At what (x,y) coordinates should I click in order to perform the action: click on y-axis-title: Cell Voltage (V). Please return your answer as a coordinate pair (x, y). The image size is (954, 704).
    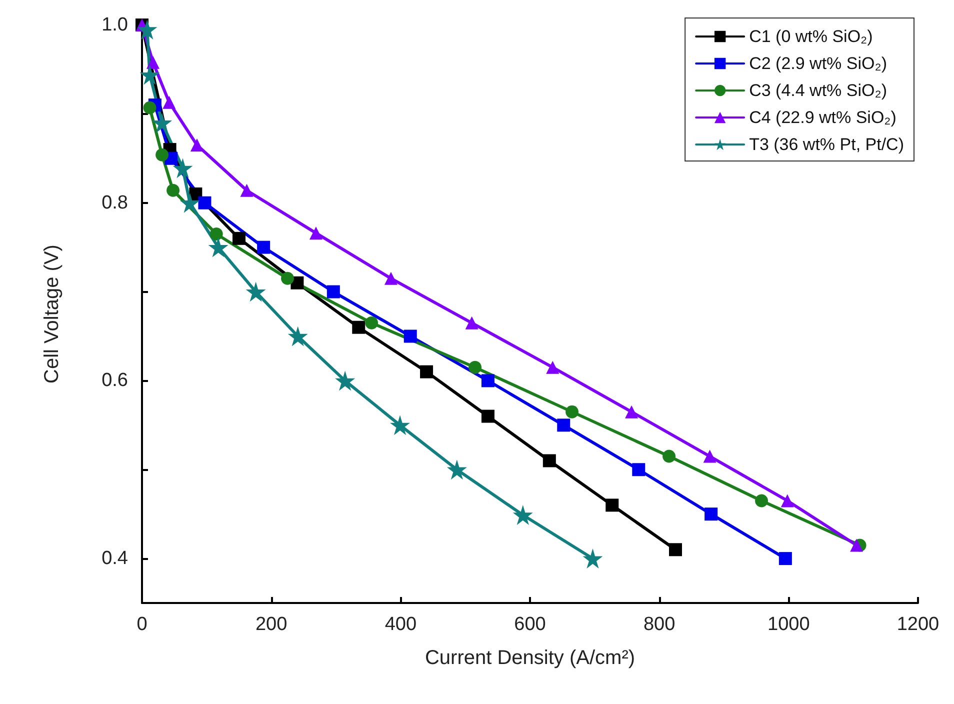
    Looking at the image, I should click on (52, 314).